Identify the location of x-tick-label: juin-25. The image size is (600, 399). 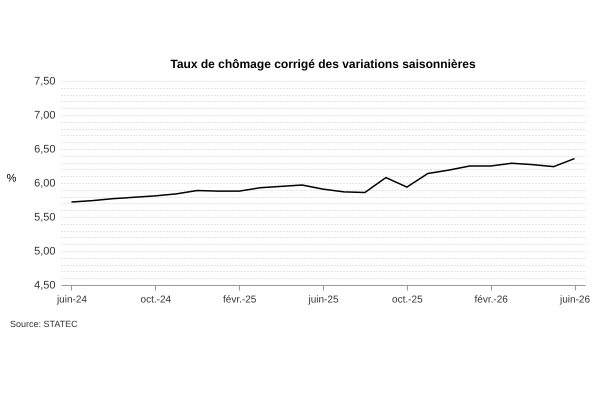
(323, 300).